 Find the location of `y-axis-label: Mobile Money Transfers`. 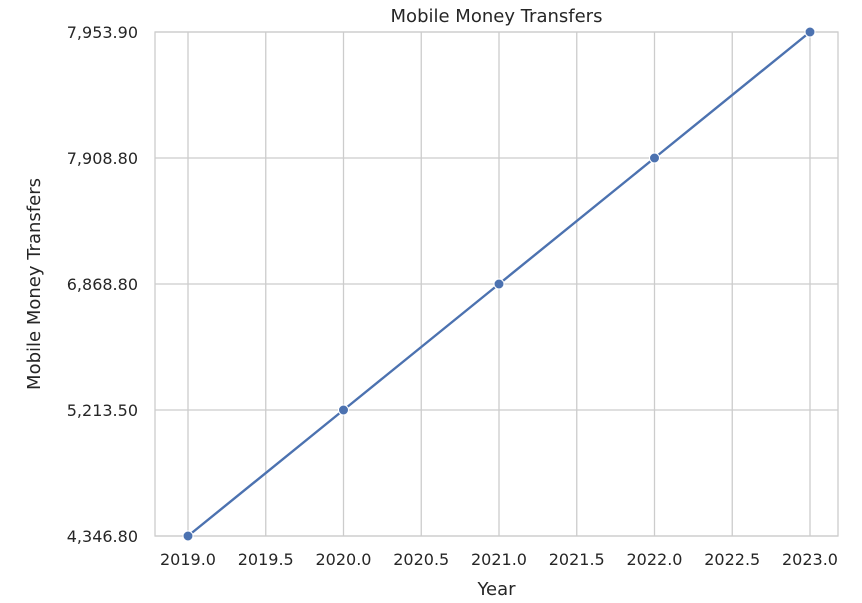

y-axis-label: Mobile Money Transfers is located at coordinates (34, 284).